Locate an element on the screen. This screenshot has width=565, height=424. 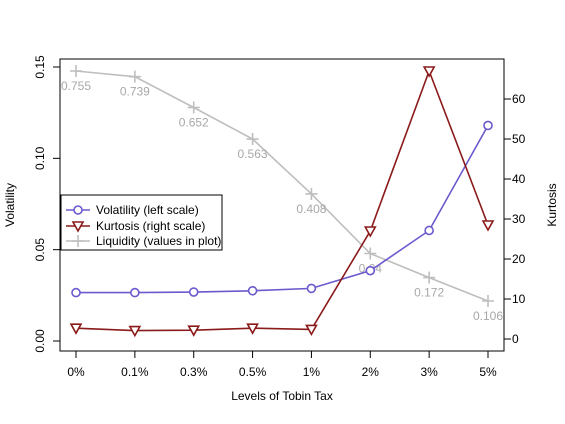
legend-label-volatility: Volatility (left scale) is located at coordinates (147, 210).